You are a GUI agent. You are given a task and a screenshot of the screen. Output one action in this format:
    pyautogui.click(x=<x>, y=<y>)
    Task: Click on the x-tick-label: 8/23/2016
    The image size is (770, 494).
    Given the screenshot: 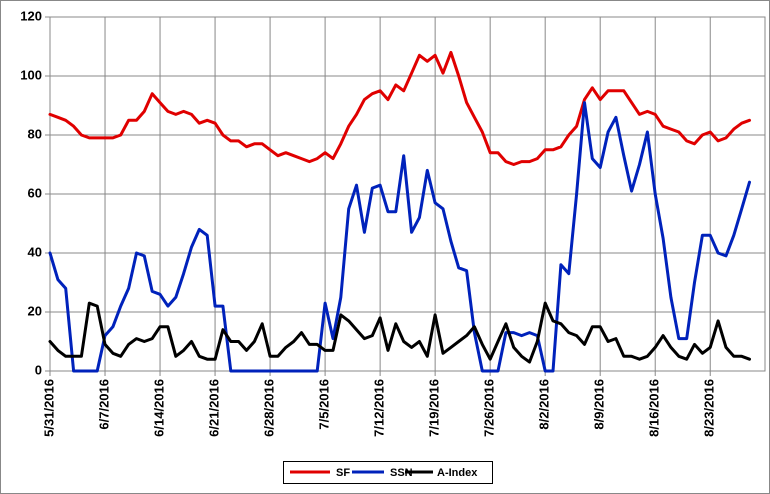 What is the action you would take?
    pyautogui.click(x=709, y=408)
    